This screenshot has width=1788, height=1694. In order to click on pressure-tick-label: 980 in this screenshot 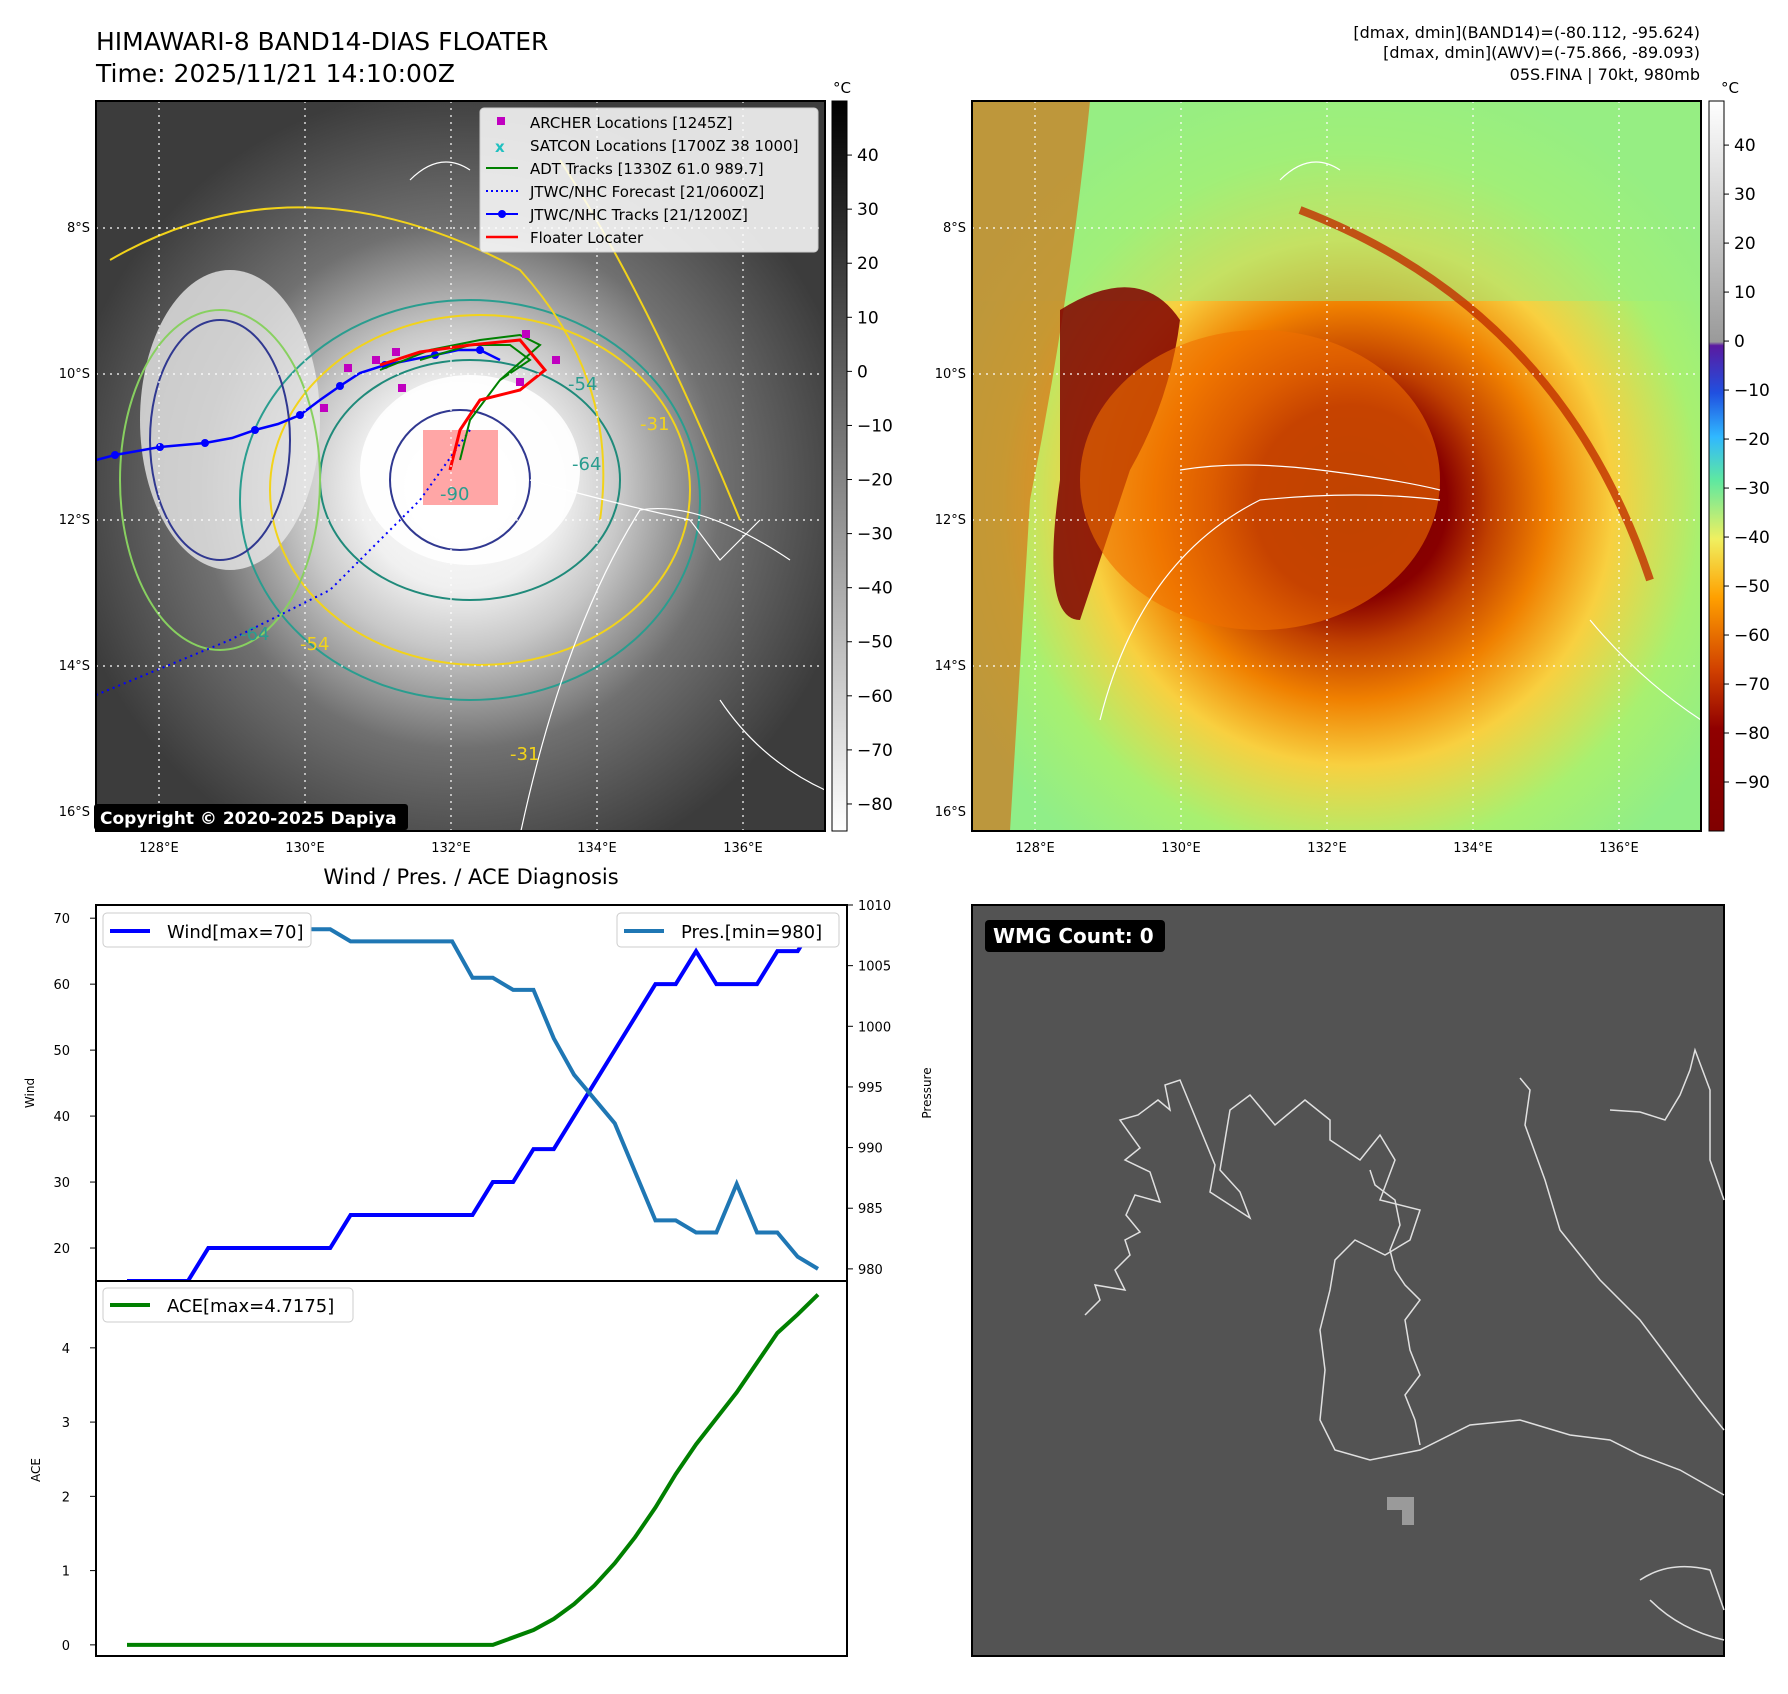, I will do `click(870, 1270)`.